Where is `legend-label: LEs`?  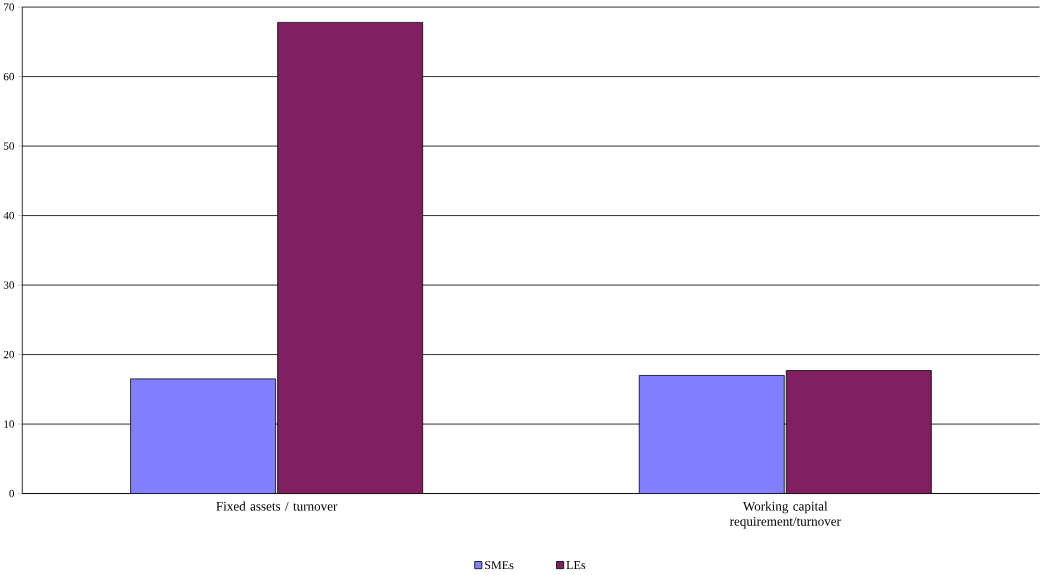 legend-label: LEs is located at coordinates (576, 565).